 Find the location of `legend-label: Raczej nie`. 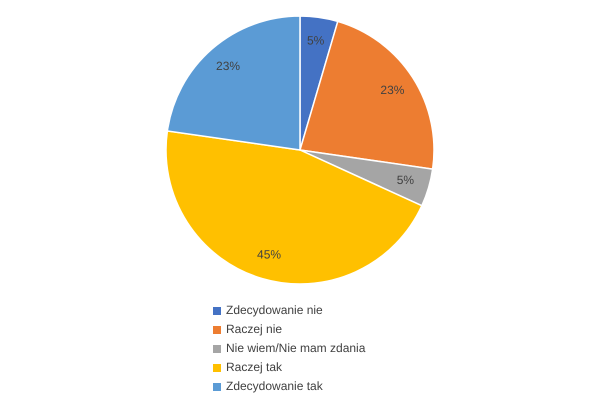

legend-label: Raczej nie is located at coordinates (254, 329).